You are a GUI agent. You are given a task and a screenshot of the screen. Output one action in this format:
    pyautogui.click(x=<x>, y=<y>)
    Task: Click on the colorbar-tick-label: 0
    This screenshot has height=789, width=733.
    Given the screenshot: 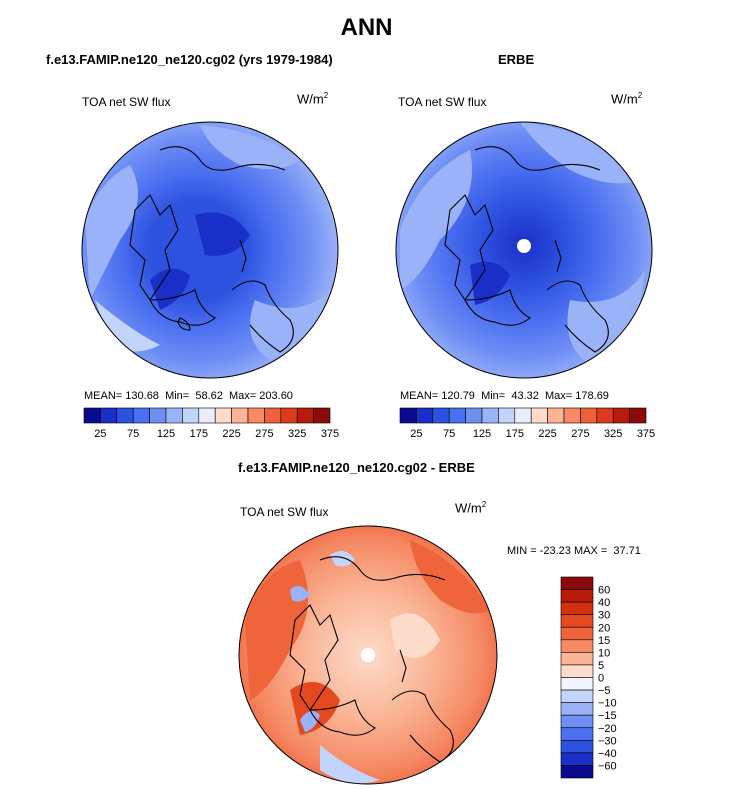 What is the action you would take?
    pyautogui.click(x=601, y=679)
    